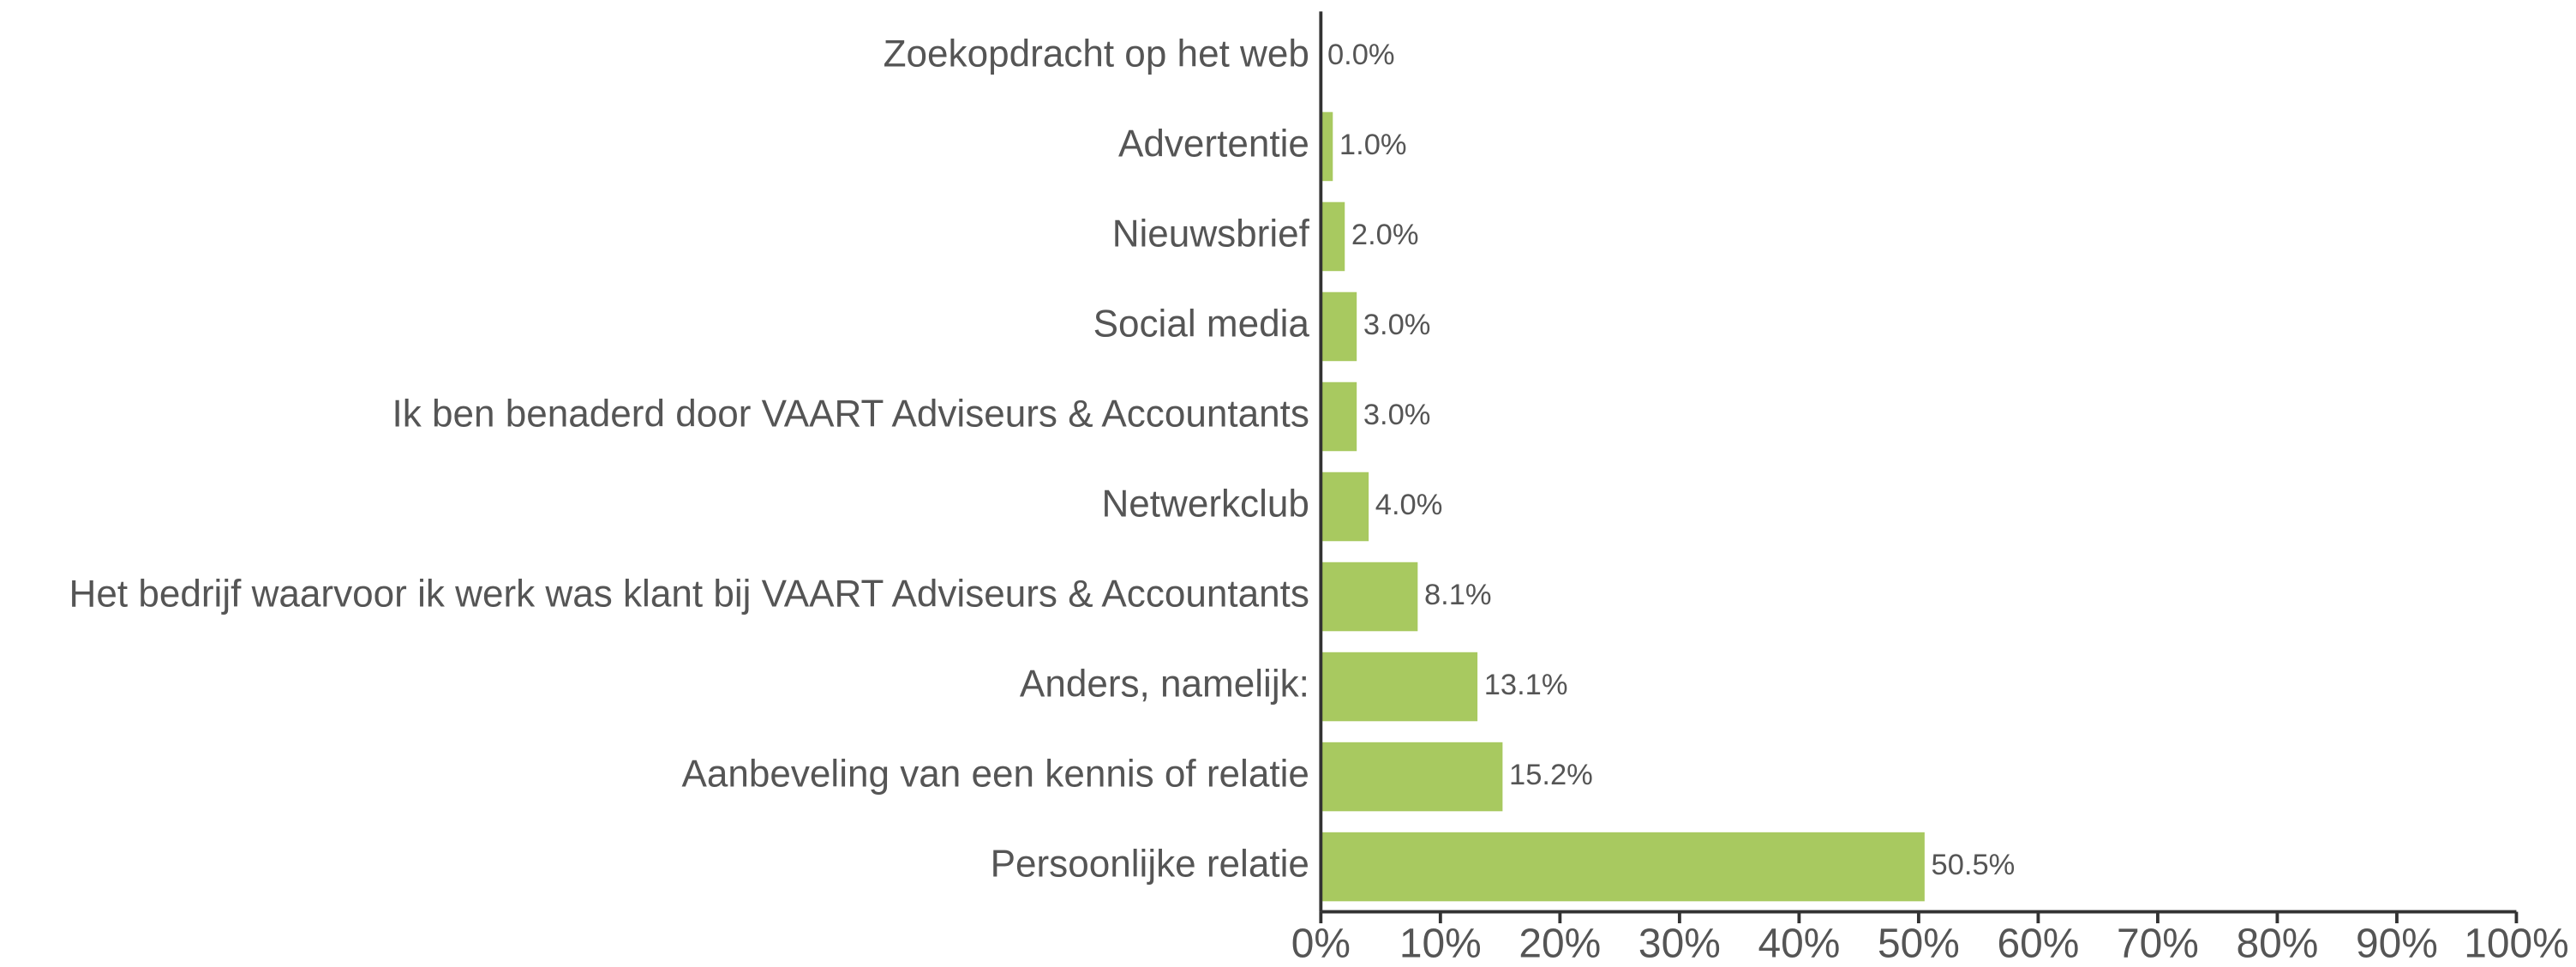  I want to click on x-tick-label: 10%, so click(1440, 942).